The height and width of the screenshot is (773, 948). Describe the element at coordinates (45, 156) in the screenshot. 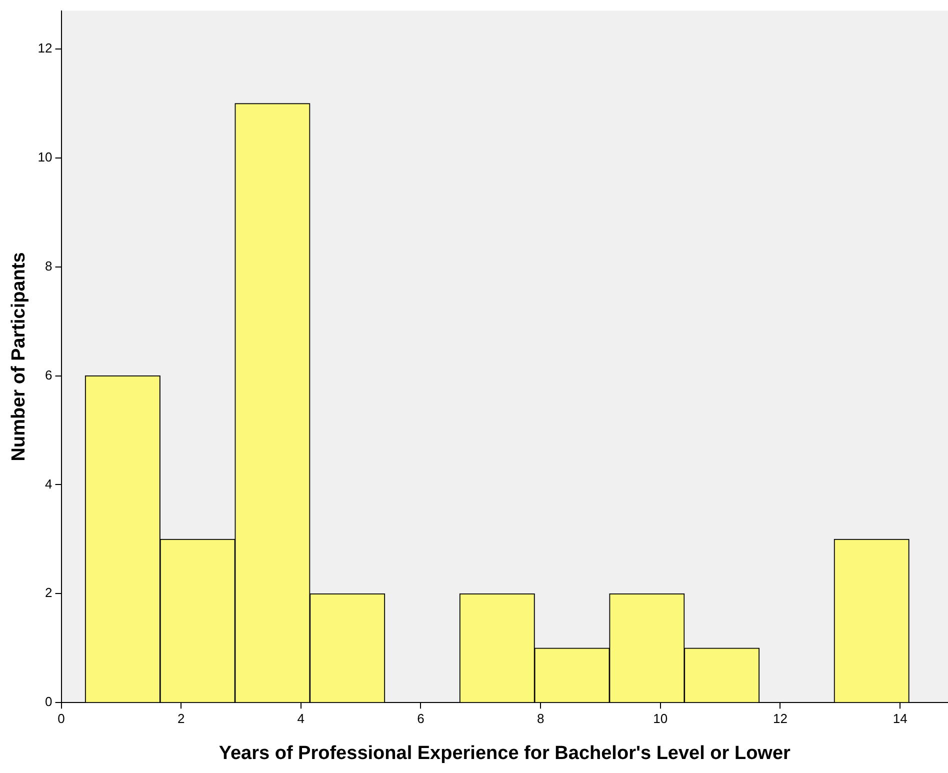

I see `y-tick-label: 10` at that location.